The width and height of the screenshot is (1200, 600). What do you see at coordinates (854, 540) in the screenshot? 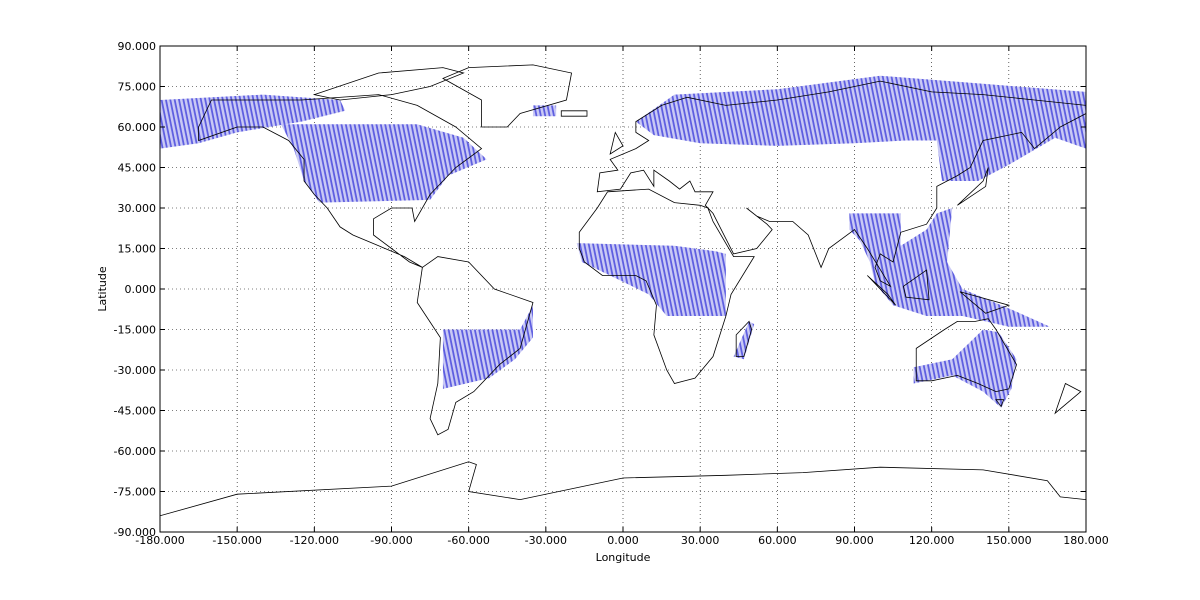
I see `x-tick-label: 90.000` at bounding box center [854, 540].